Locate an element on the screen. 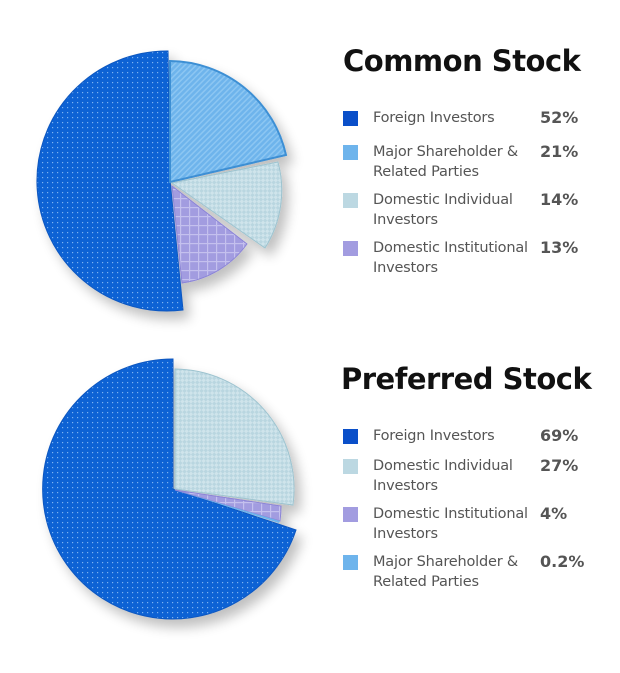  pie-slice-foreign-investors is located at coordinates (110, 181).